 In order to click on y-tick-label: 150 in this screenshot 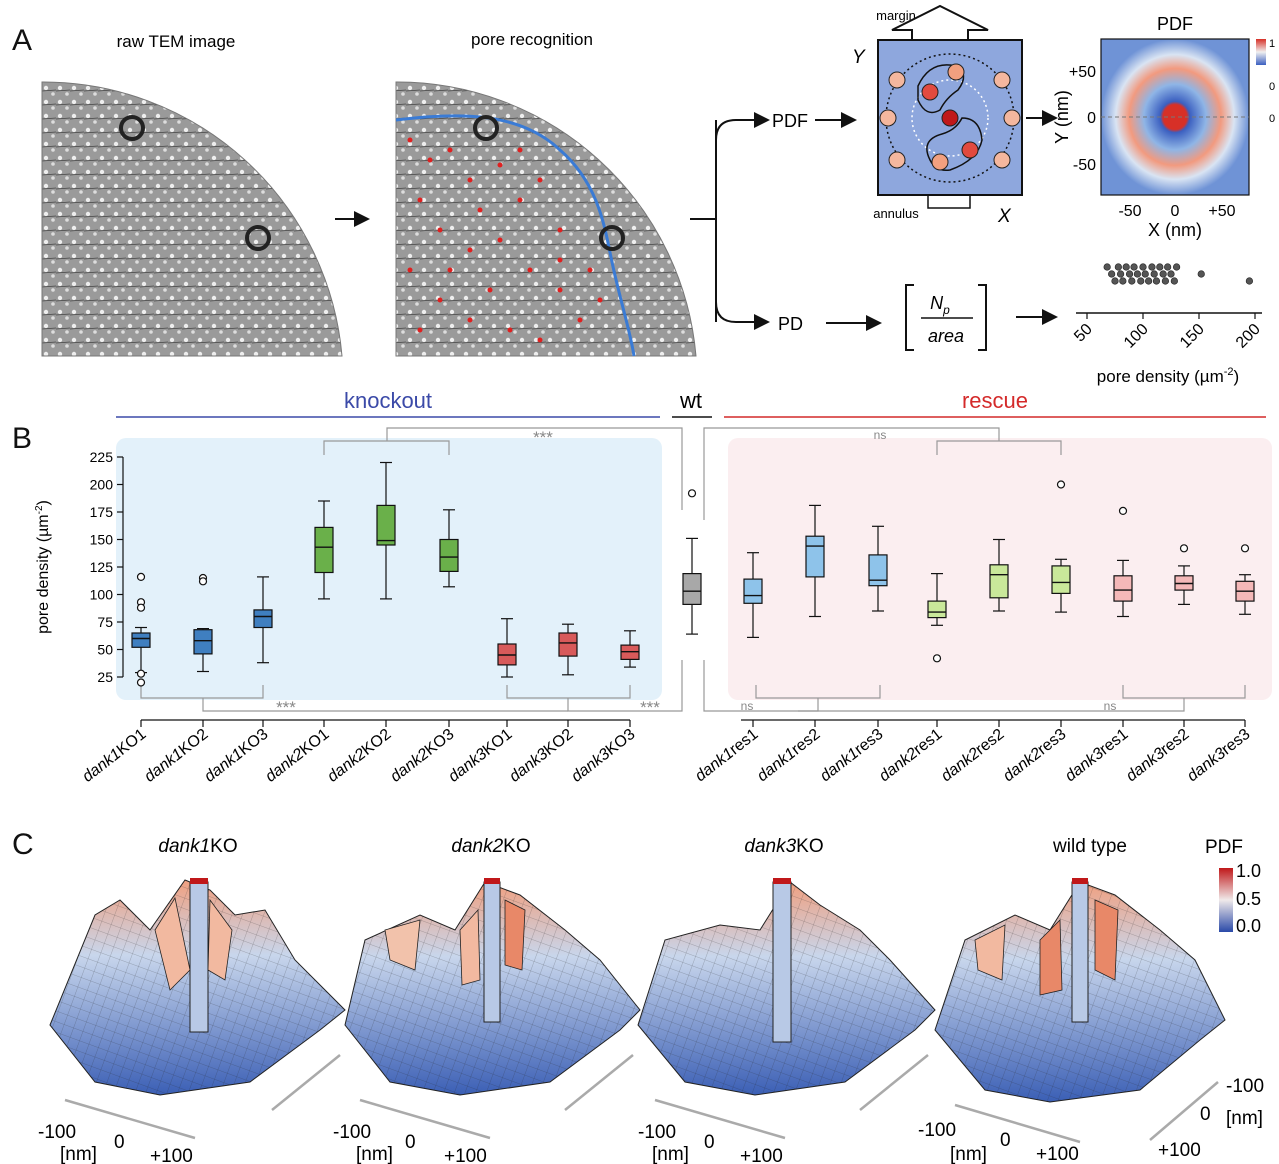, I will do `click(102, 540)`.